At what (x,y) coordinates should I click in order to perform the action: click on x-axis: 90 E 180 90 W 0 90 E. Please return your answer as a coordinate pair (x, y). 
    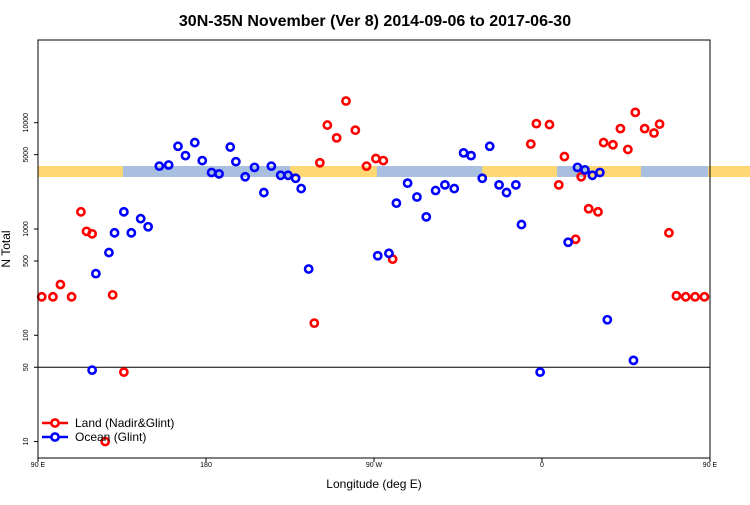
    Looking at the image, I should click on (374, 463).